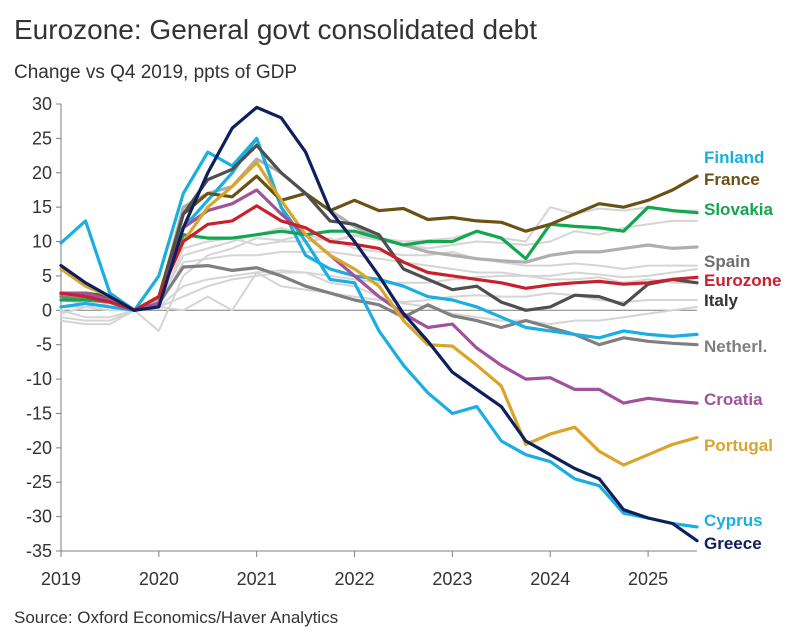 The image size is (803, 640). Describe the element at coordinates (379, 290) in the screenshot. I see `series-line-other5` at that location.